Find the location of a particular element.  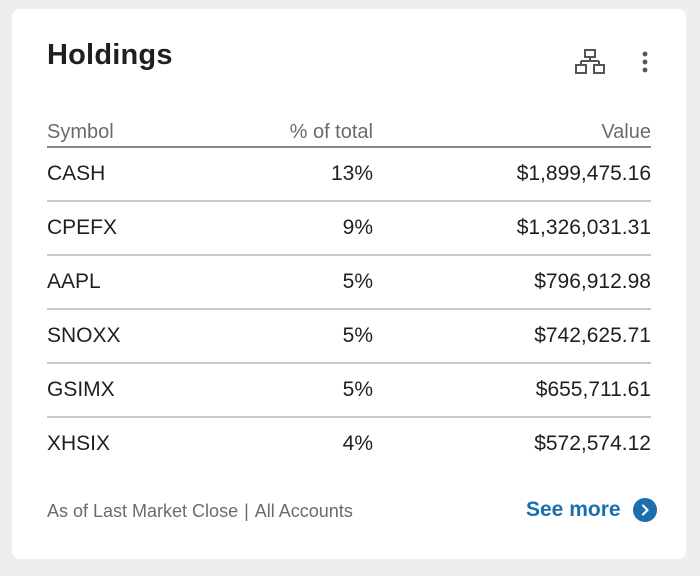

table-row: XHSIX 4% $572,574.12 is located at coordinates (349, 444).